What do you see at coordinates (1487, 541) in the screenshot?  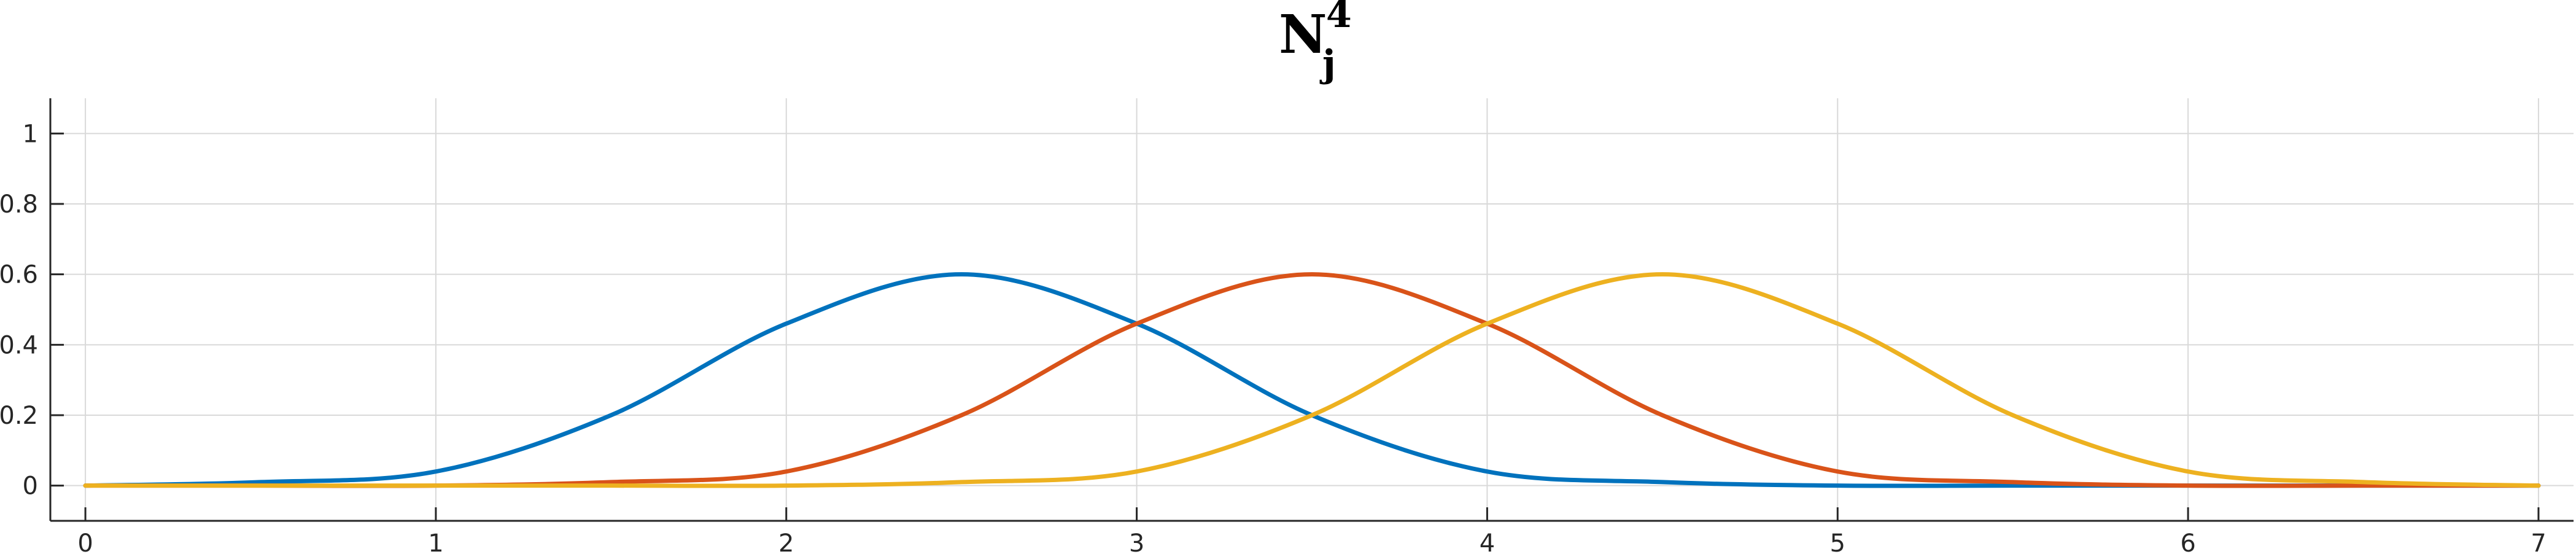 I see `x-tick-label-4: 4` at bounding box center [1487, 541].